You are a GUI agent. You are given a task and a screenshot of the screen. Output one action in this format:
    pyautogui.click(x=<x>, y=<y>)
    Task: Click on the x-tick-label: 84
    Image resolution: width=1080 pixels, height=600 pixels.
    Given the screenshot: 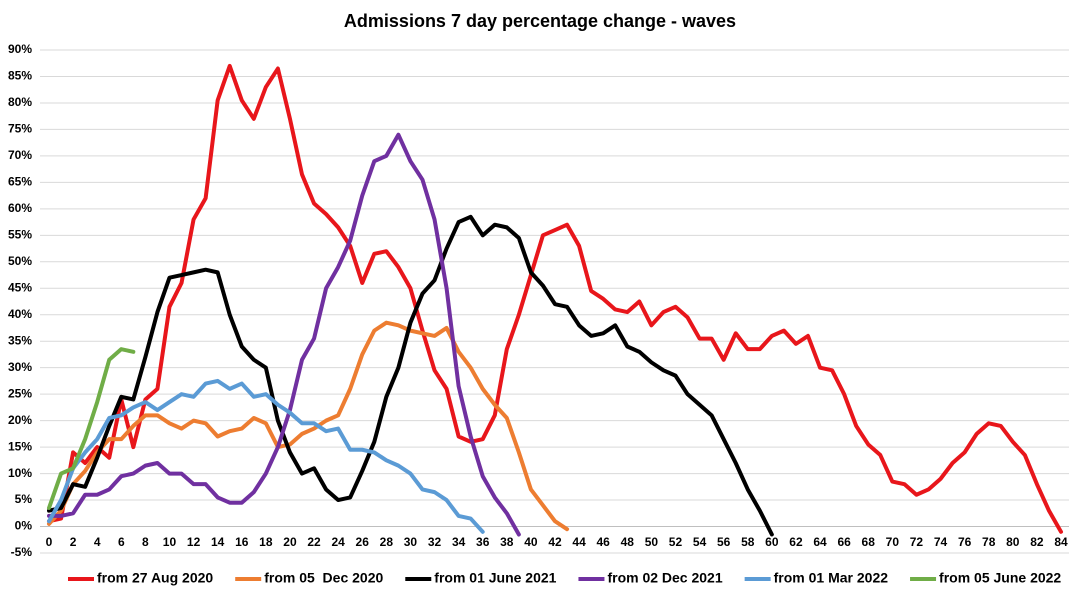 What is the action you would take?
    pyautogui.click(x=1061, y=542)
    